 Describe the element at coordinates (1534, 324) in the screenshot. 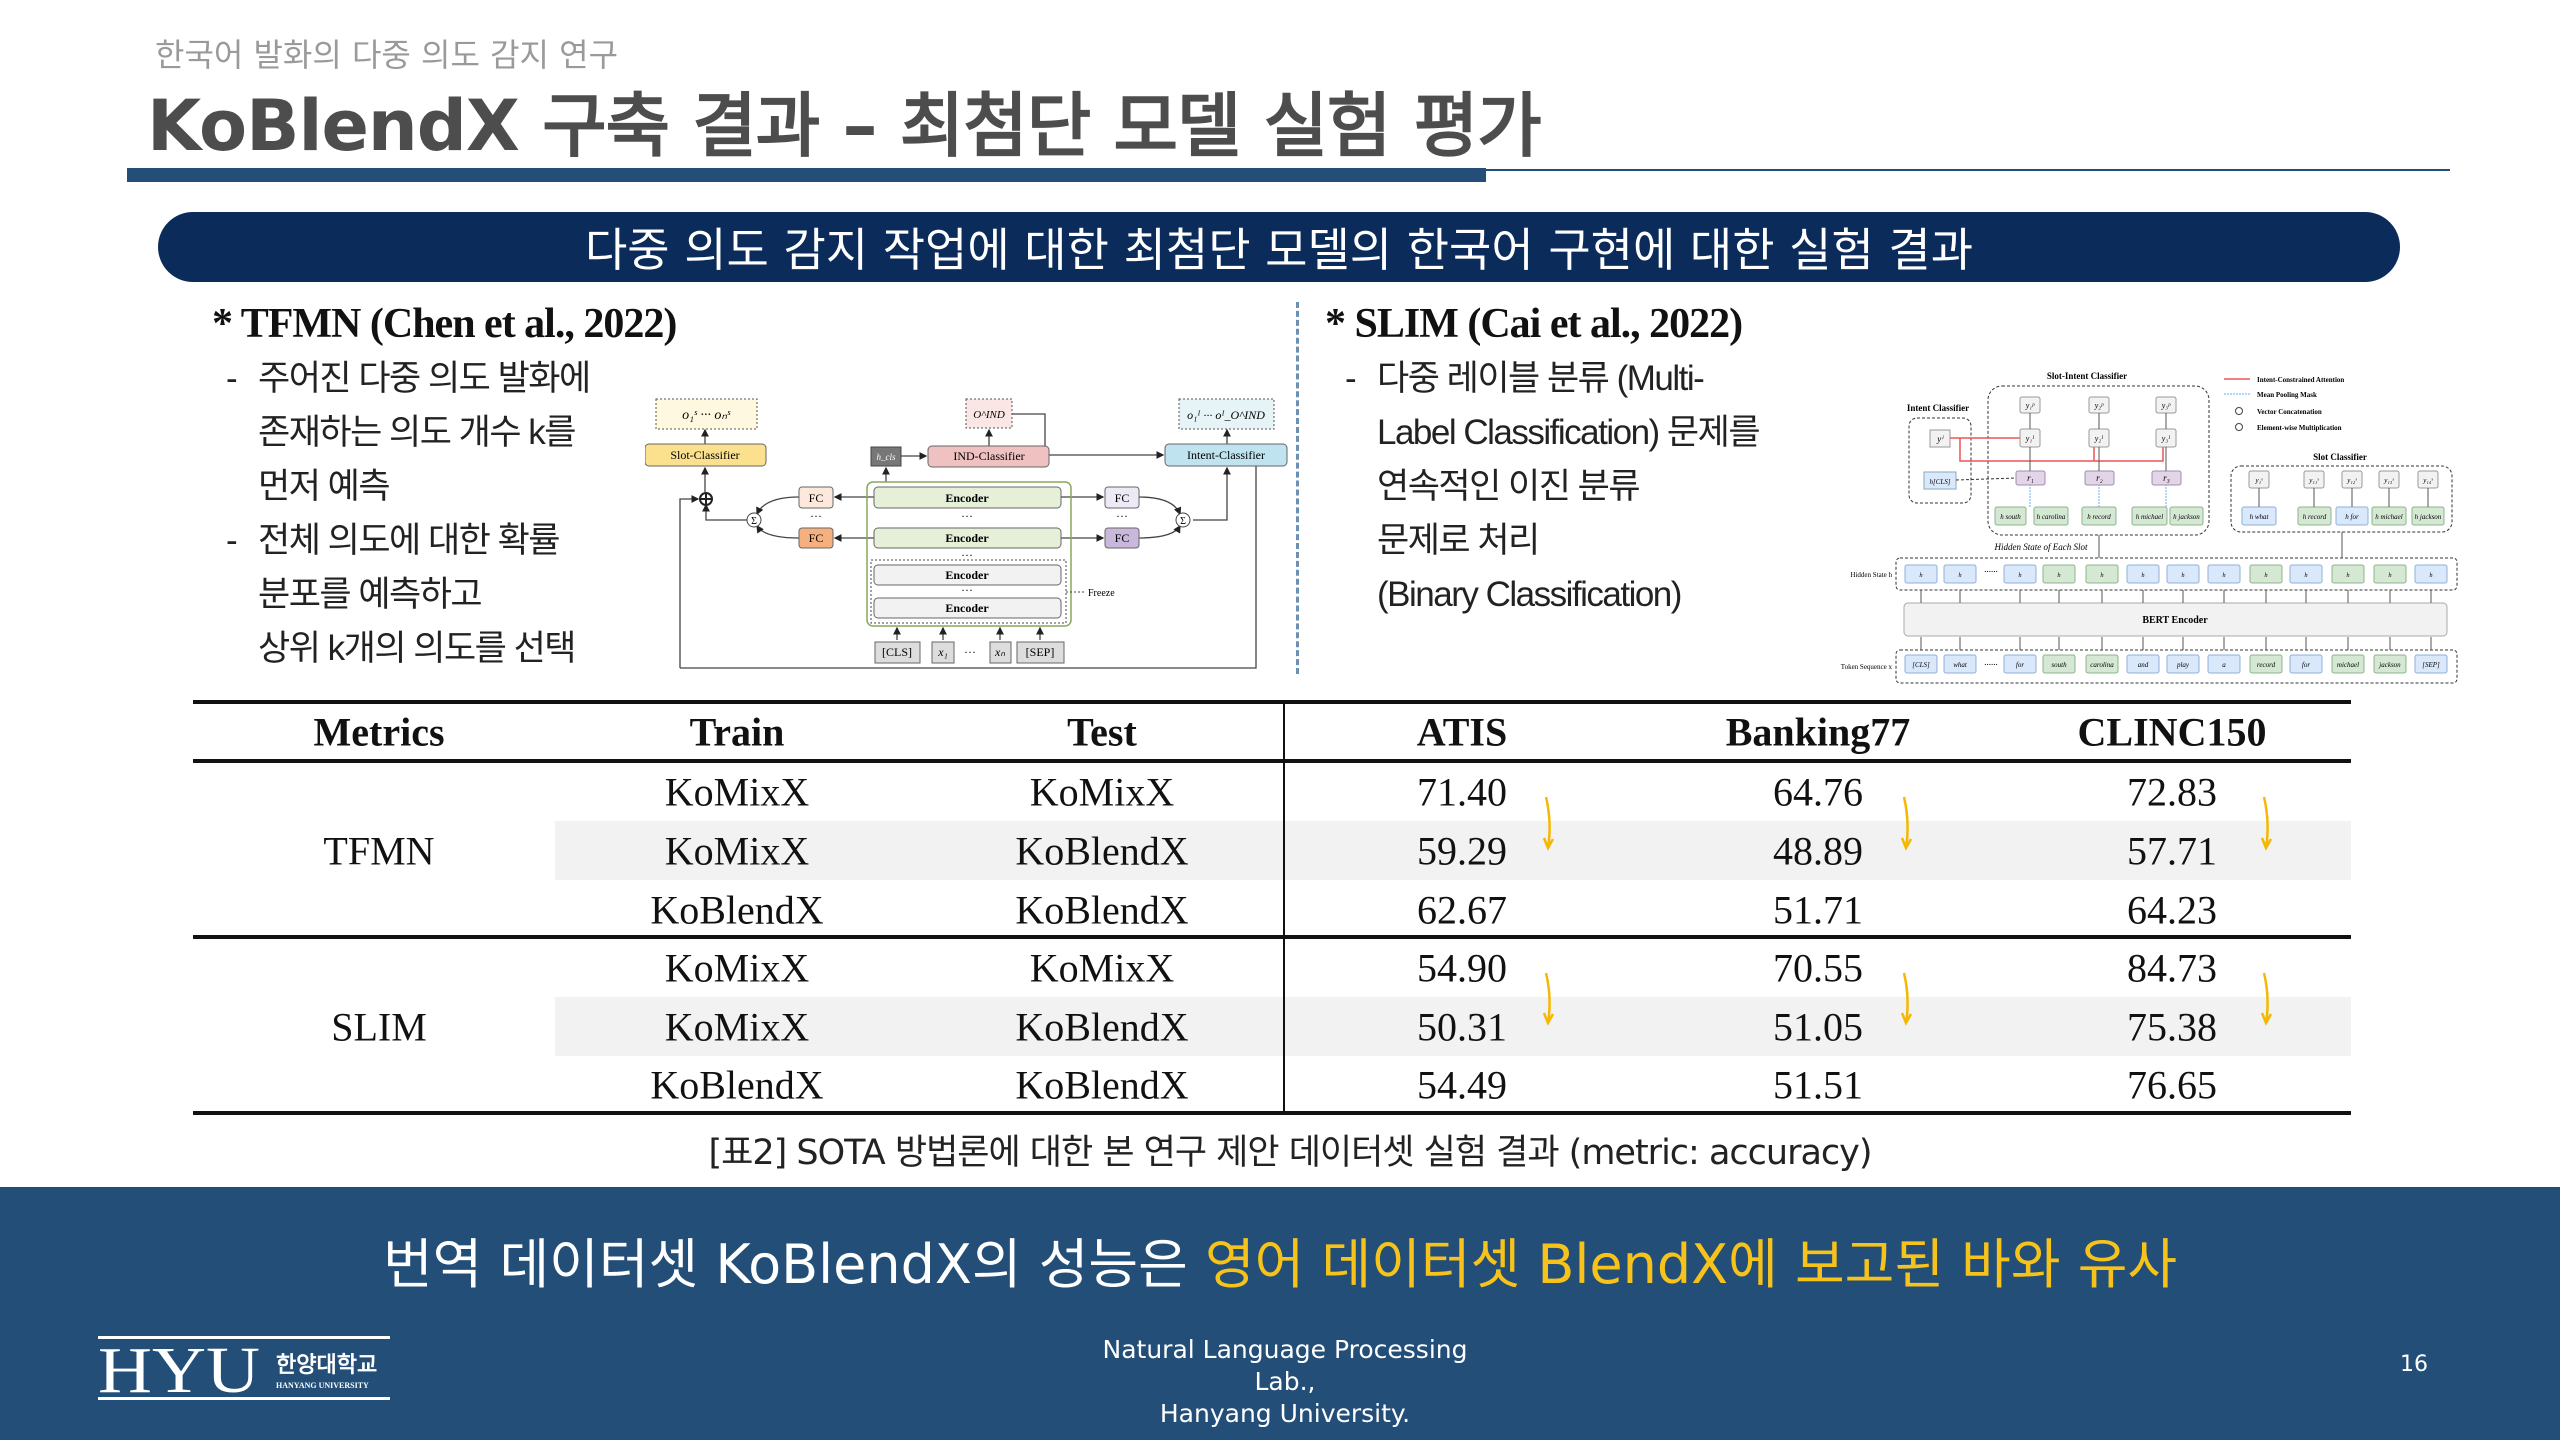

I see `slim-heading: * SLIM (Cai et al., 2022)` at that location.